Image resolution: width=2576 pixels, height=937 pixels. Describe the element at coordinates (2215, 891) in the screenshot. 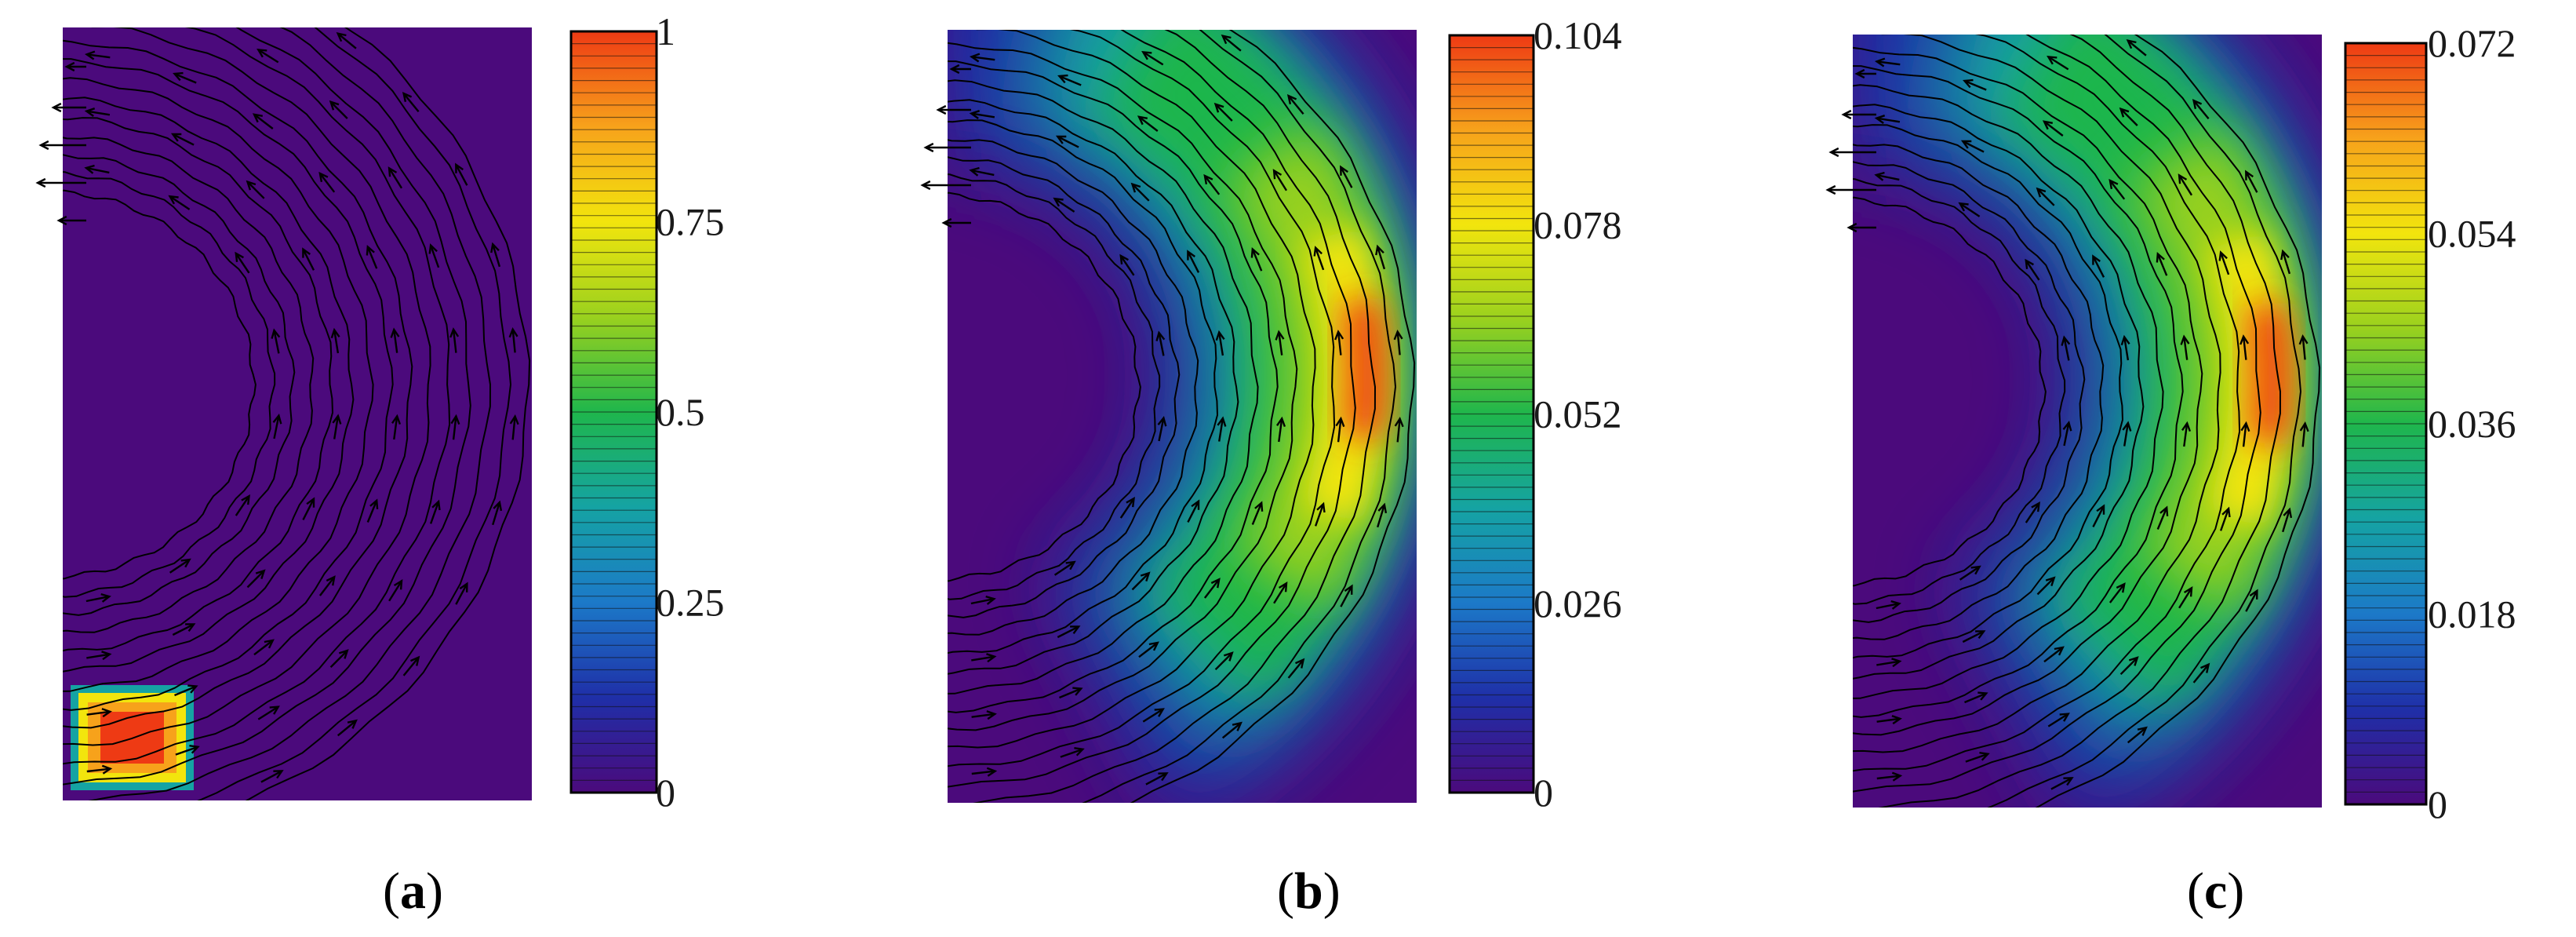

I see `panel-label: (c)` at that location.